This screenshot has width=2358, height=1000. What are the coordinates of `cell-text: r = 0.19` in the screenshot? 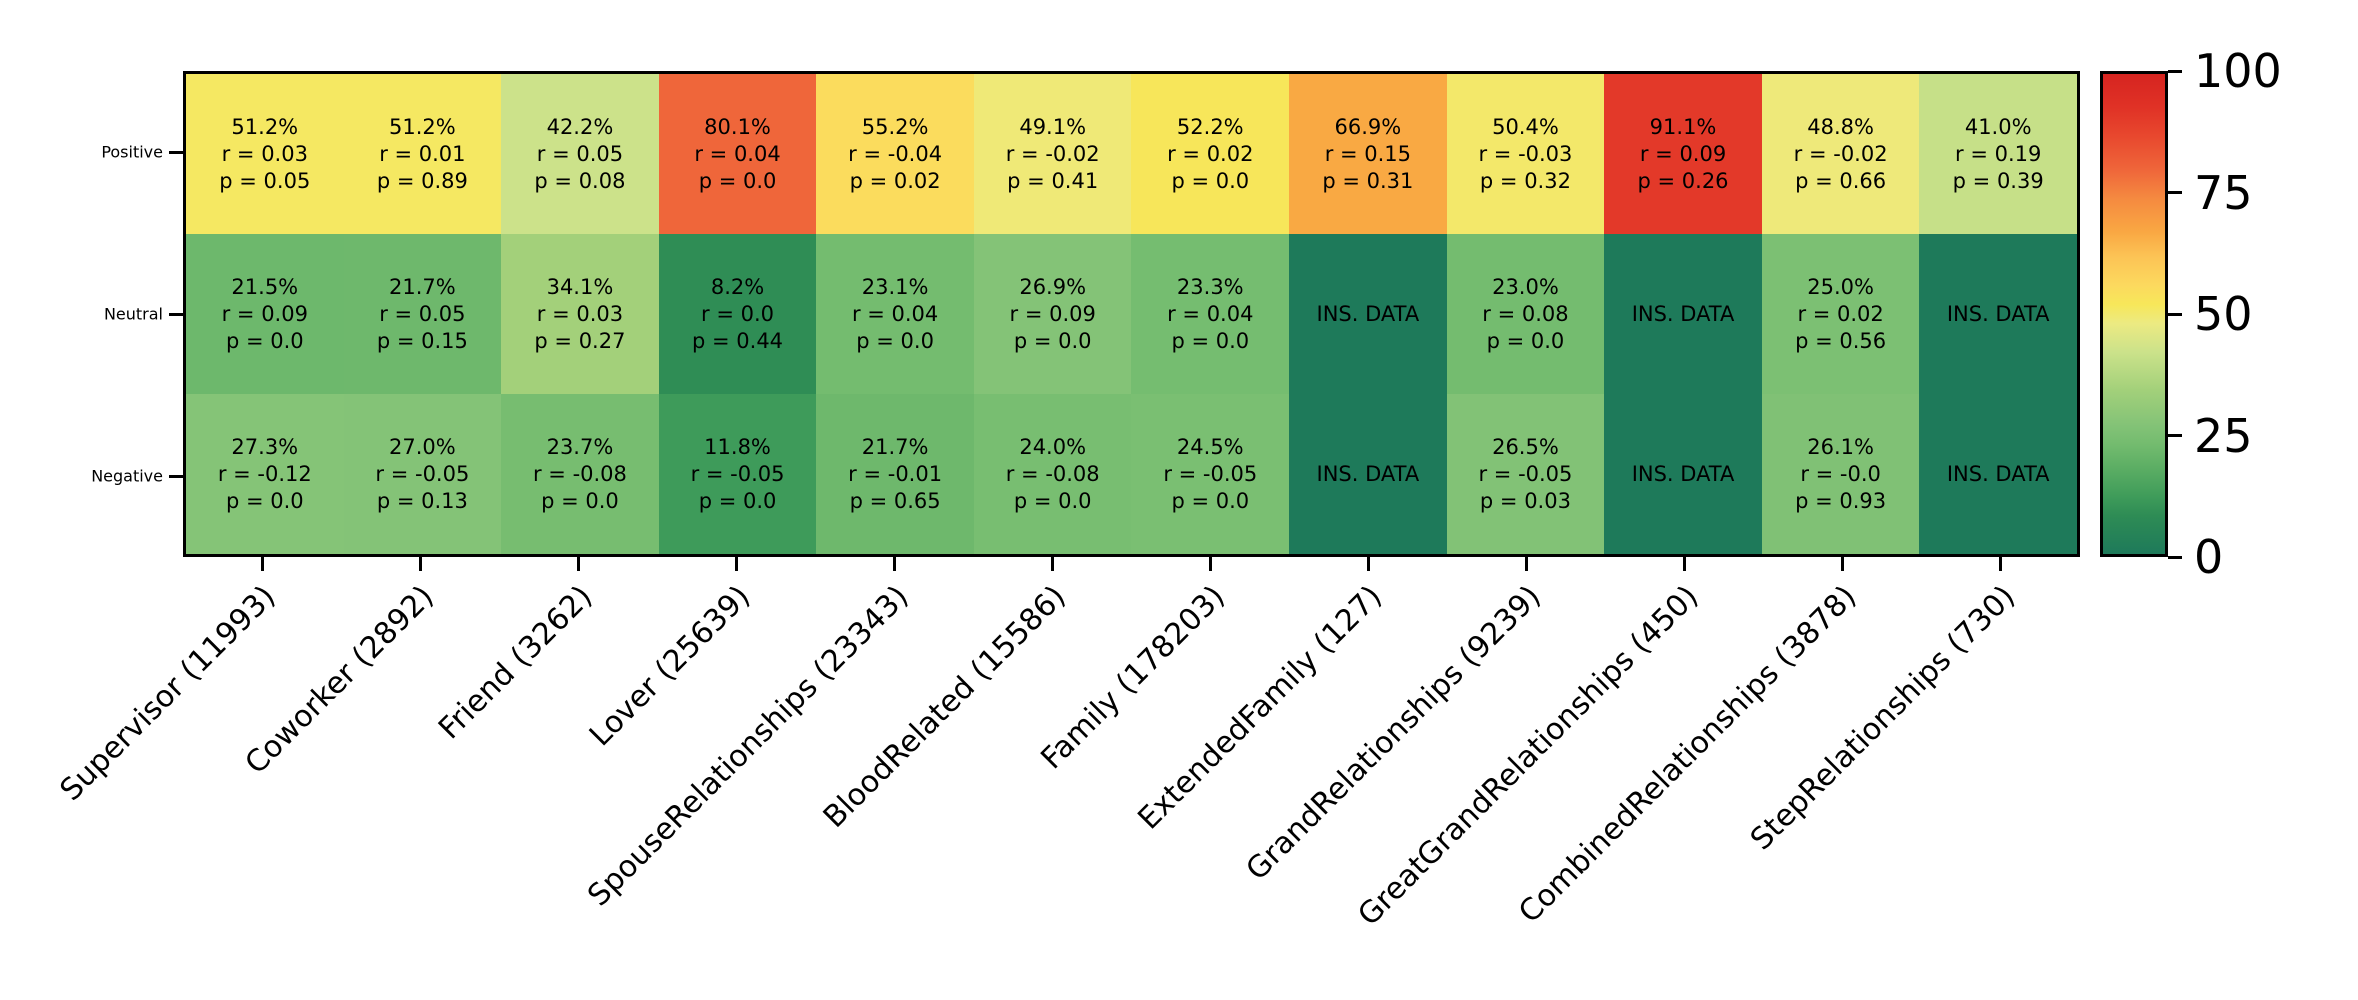 It's located at (1998, 153).